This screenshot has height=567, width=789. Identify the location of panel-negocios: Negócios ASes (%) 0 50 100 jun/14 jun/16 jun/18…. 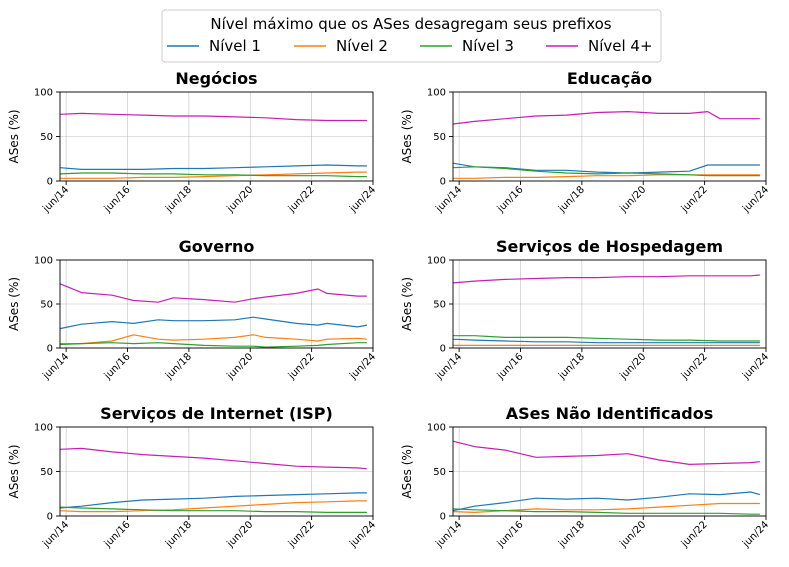
(192, 142).